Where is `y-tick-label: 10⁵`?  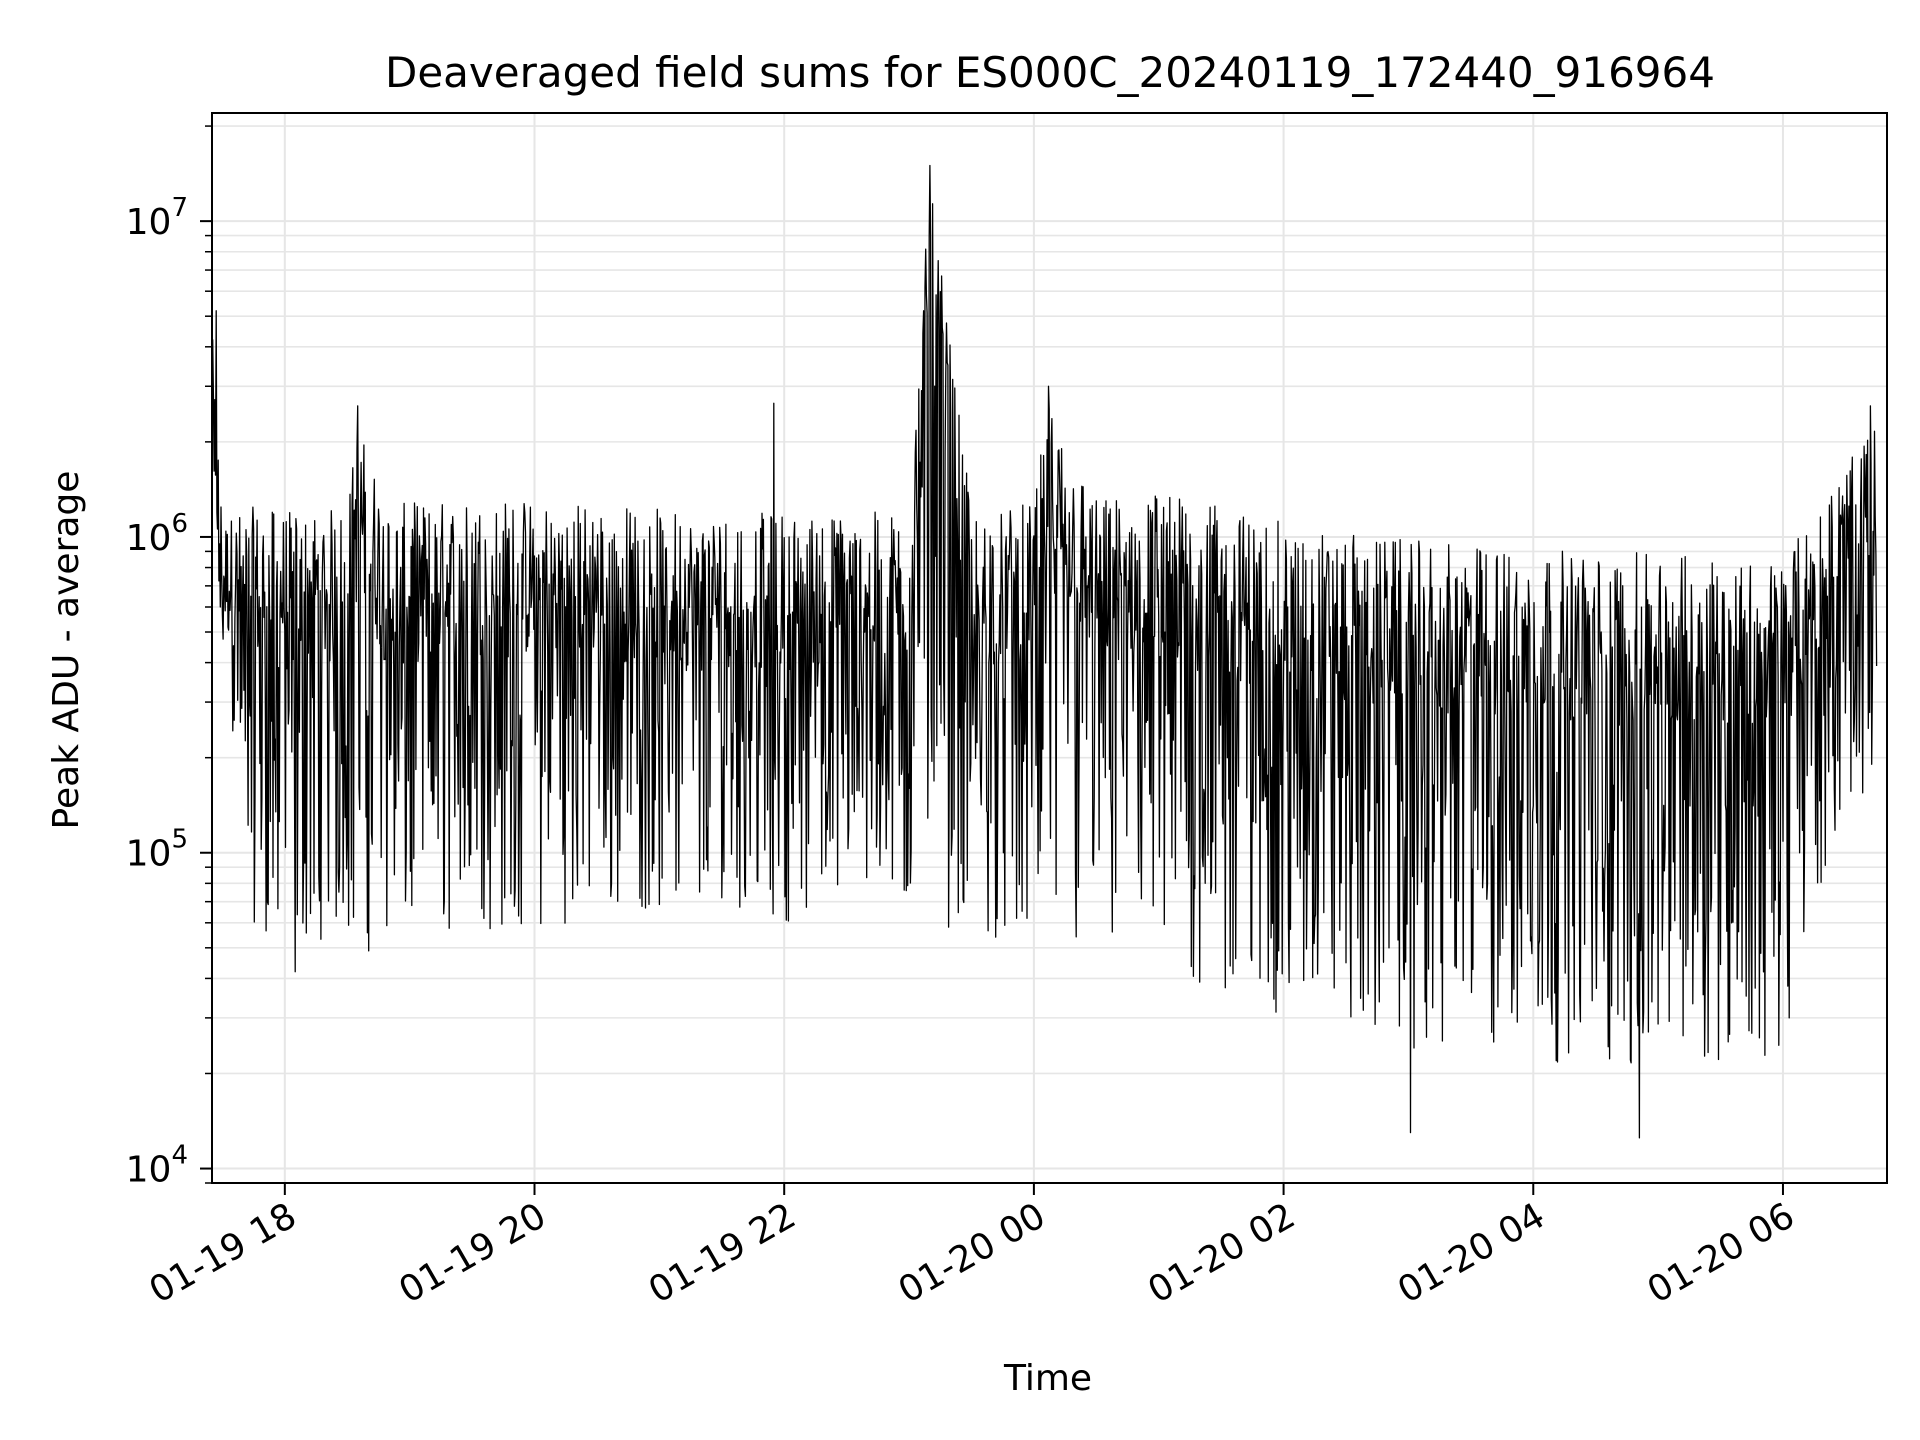 y-tick-label: 10⁵ is located at coordinates (157, 850).